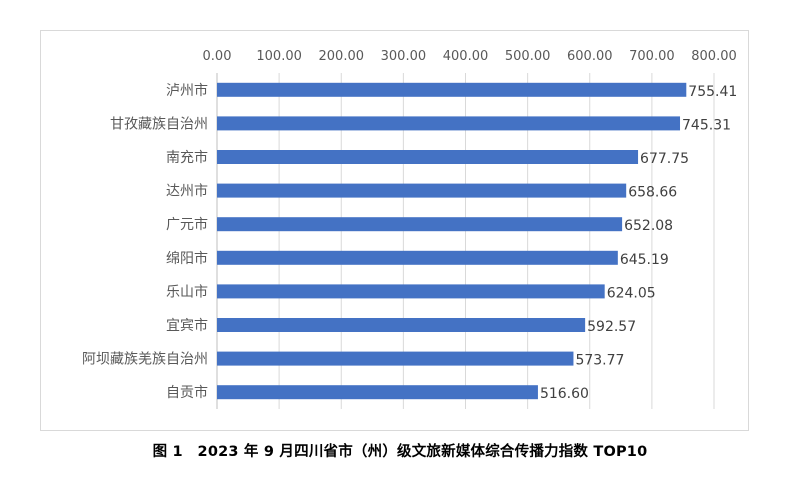  I want to click on data-label: 755.41, so click(712, 92).